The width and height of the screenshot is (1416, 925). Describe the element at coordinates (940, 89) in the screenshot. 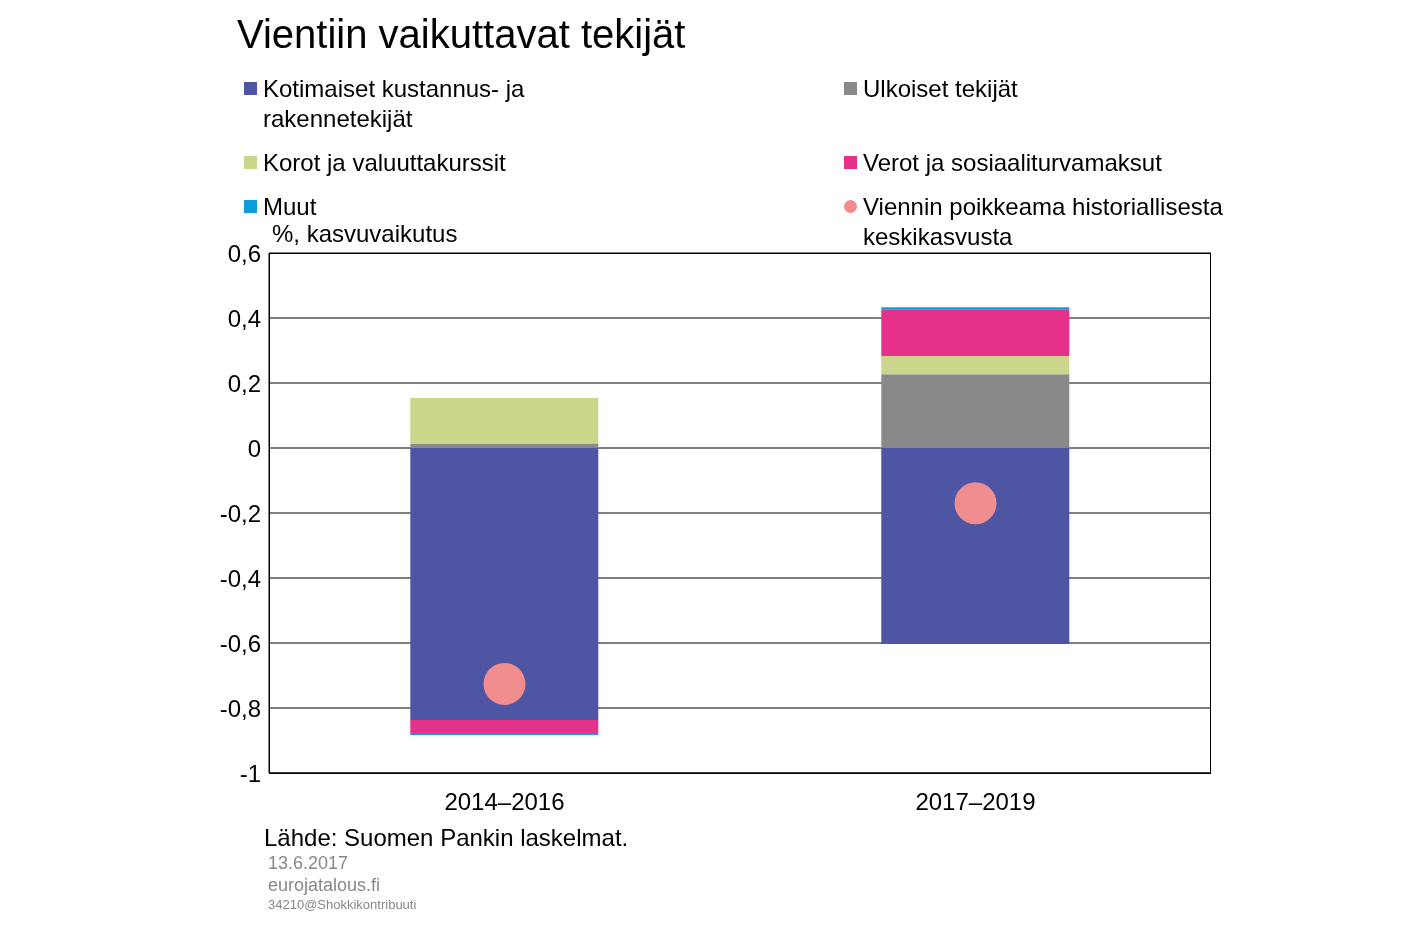

I see `legend-label: Ulkoiset tekijät` at that location.